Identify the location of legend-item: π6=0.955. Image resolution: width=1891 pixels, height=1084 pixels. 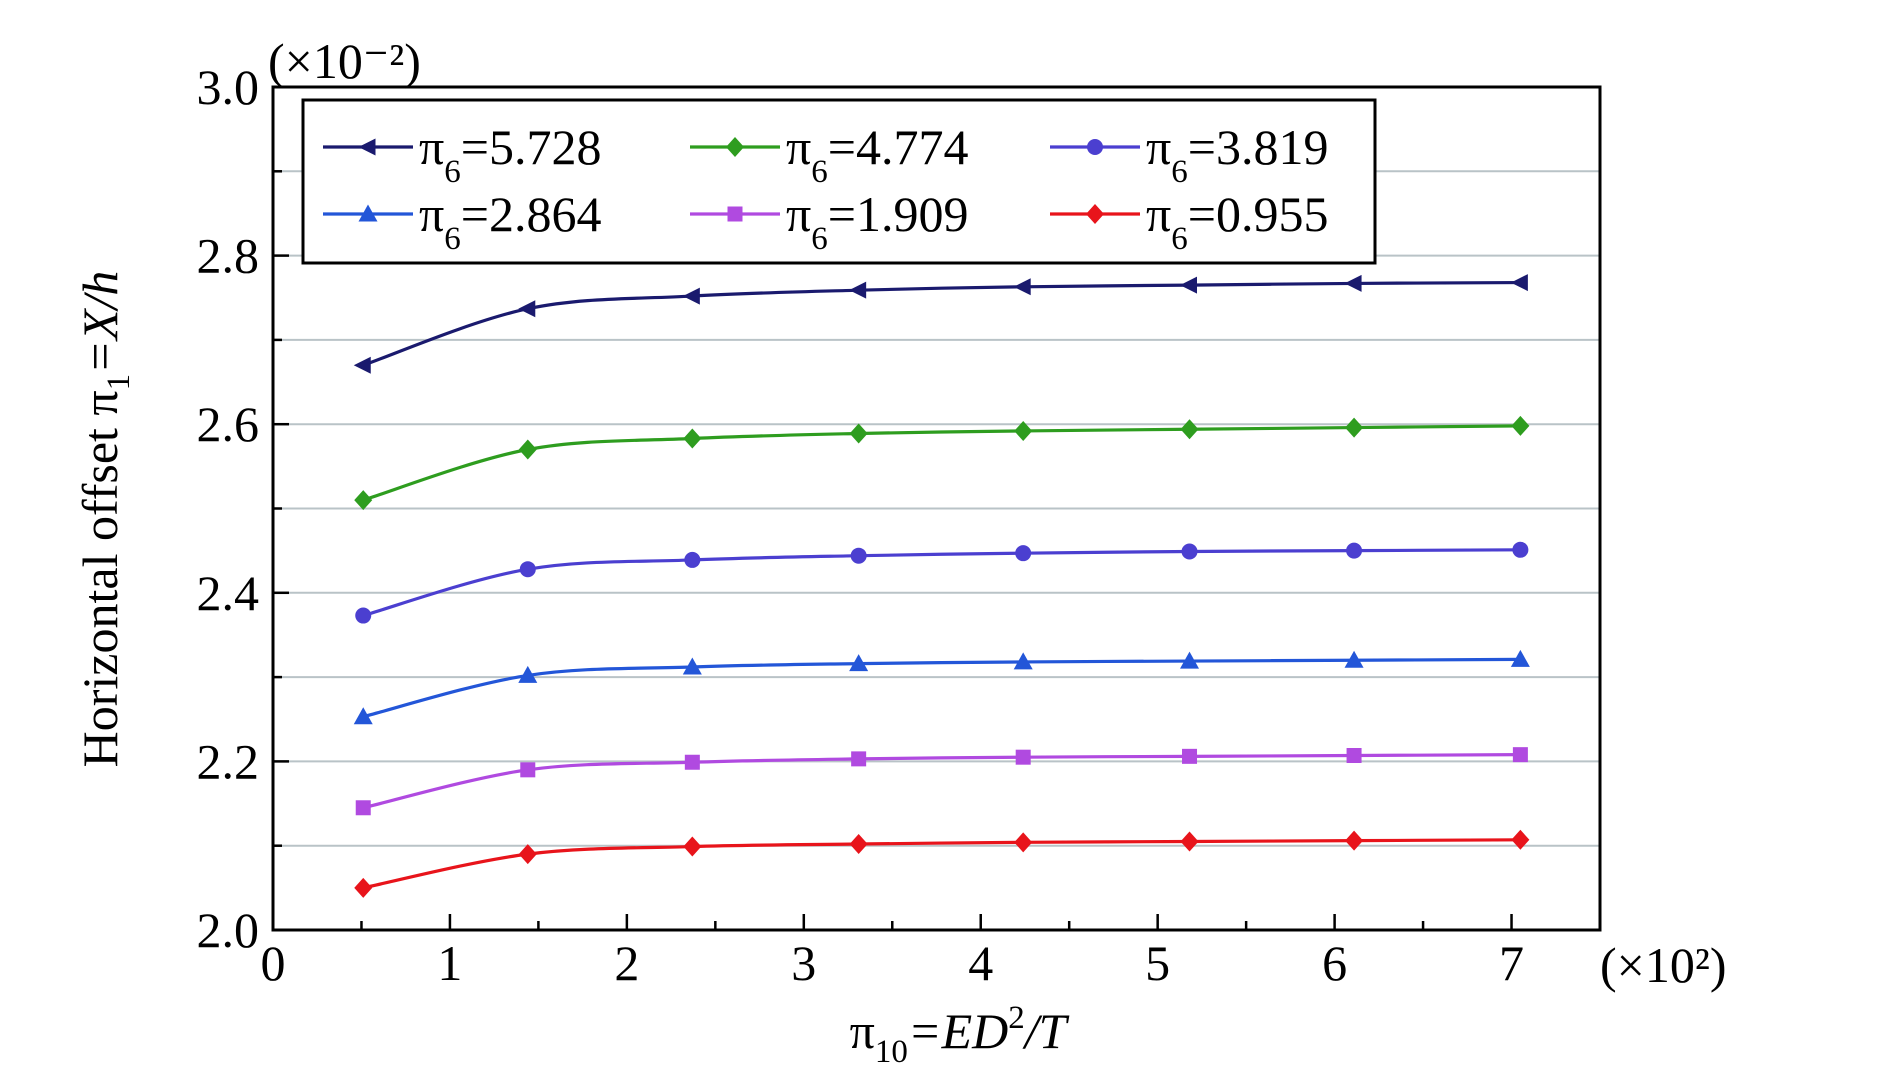
(1189, 221).